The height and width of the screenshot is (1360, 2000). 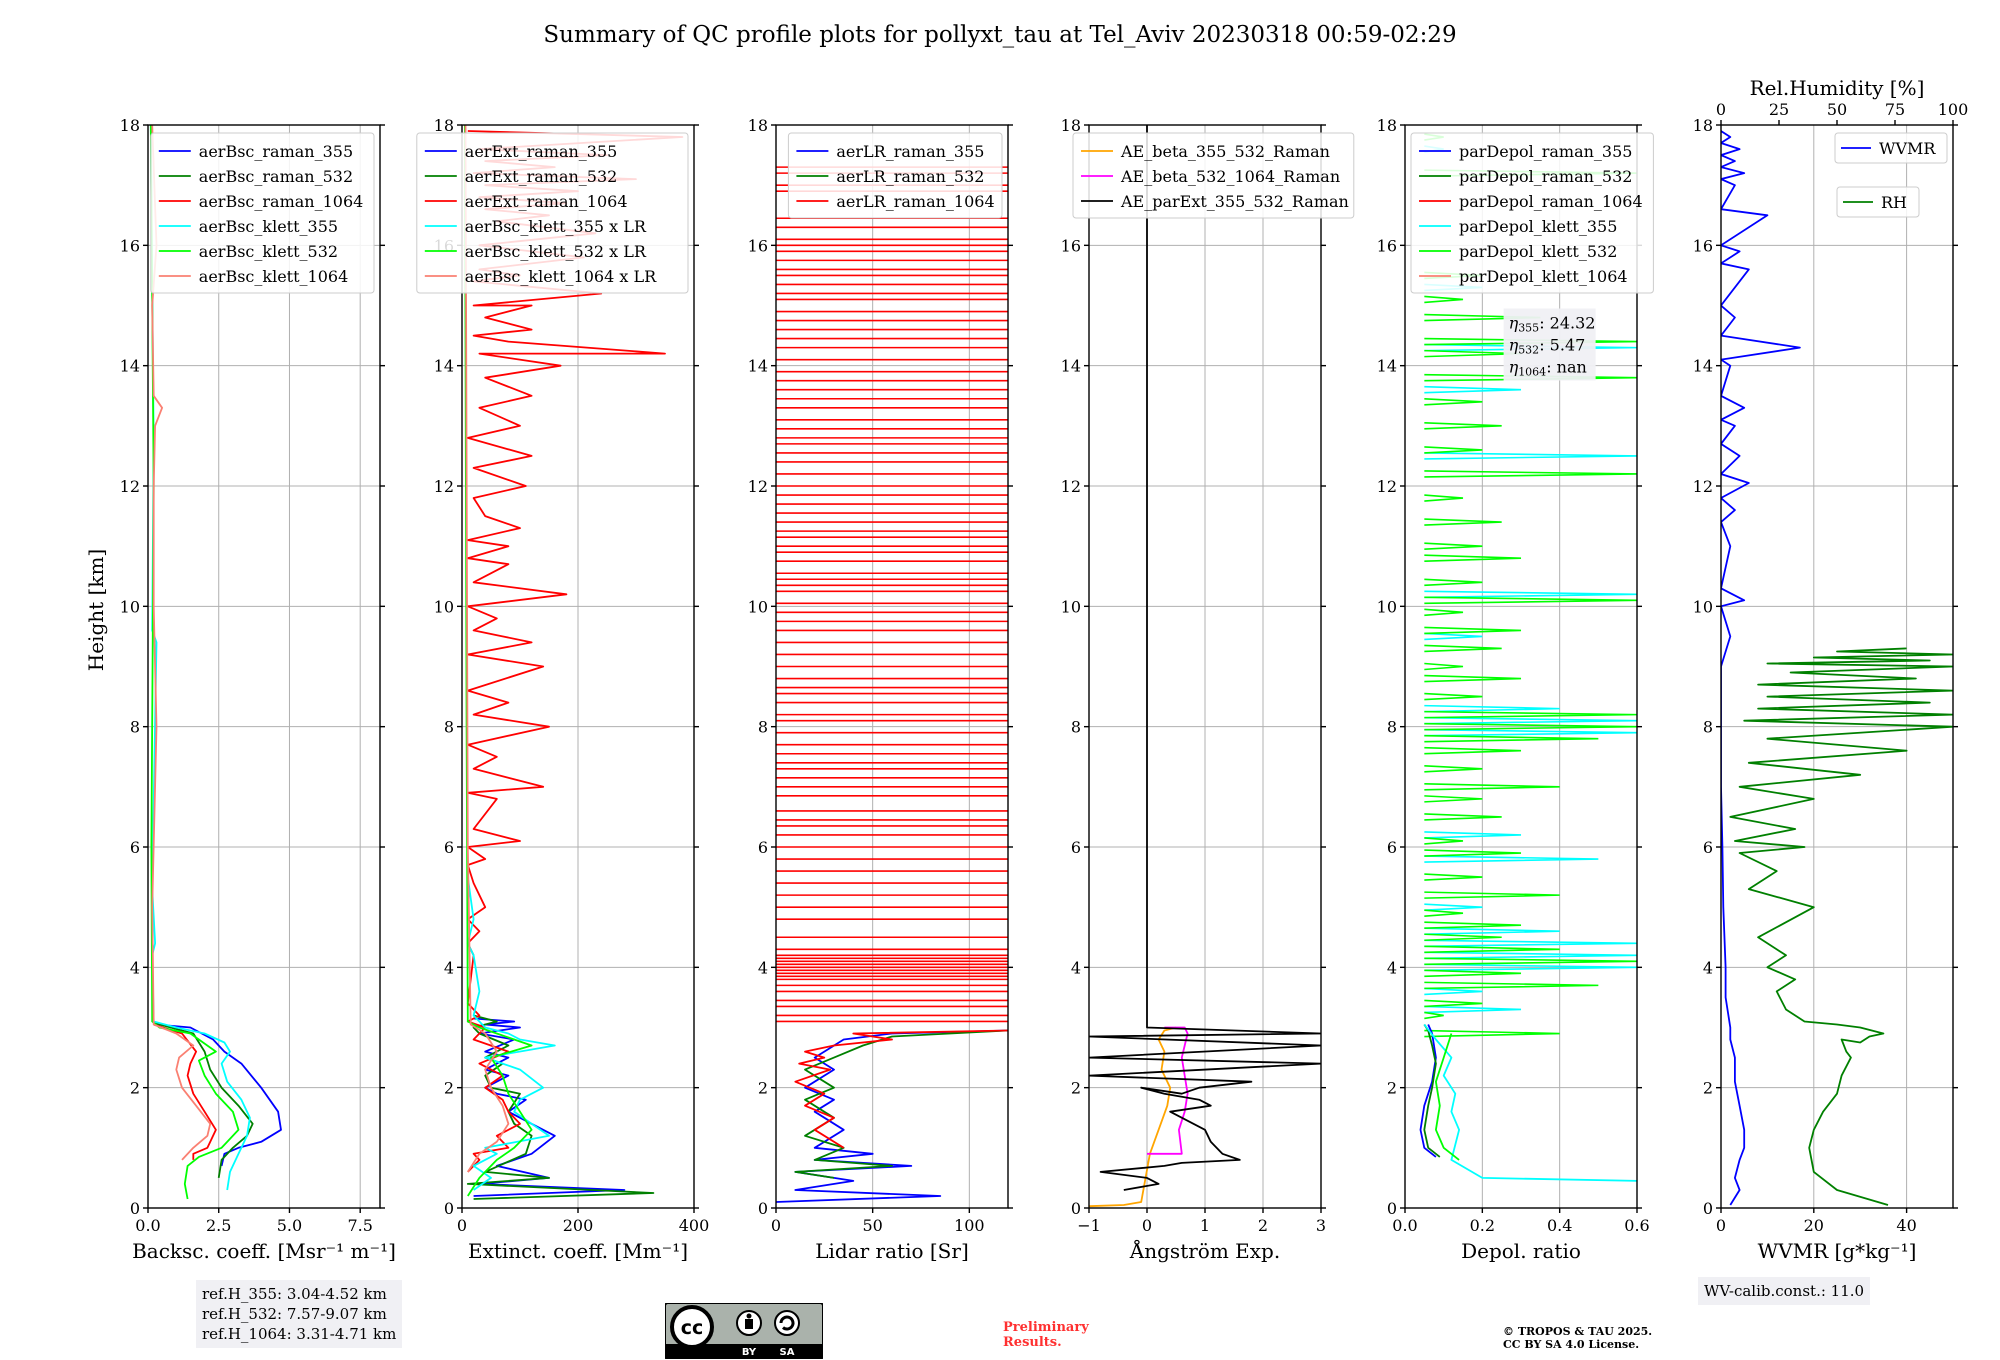 I want to click on eta-355-value: 24.32, so click(x=1573, y=323).